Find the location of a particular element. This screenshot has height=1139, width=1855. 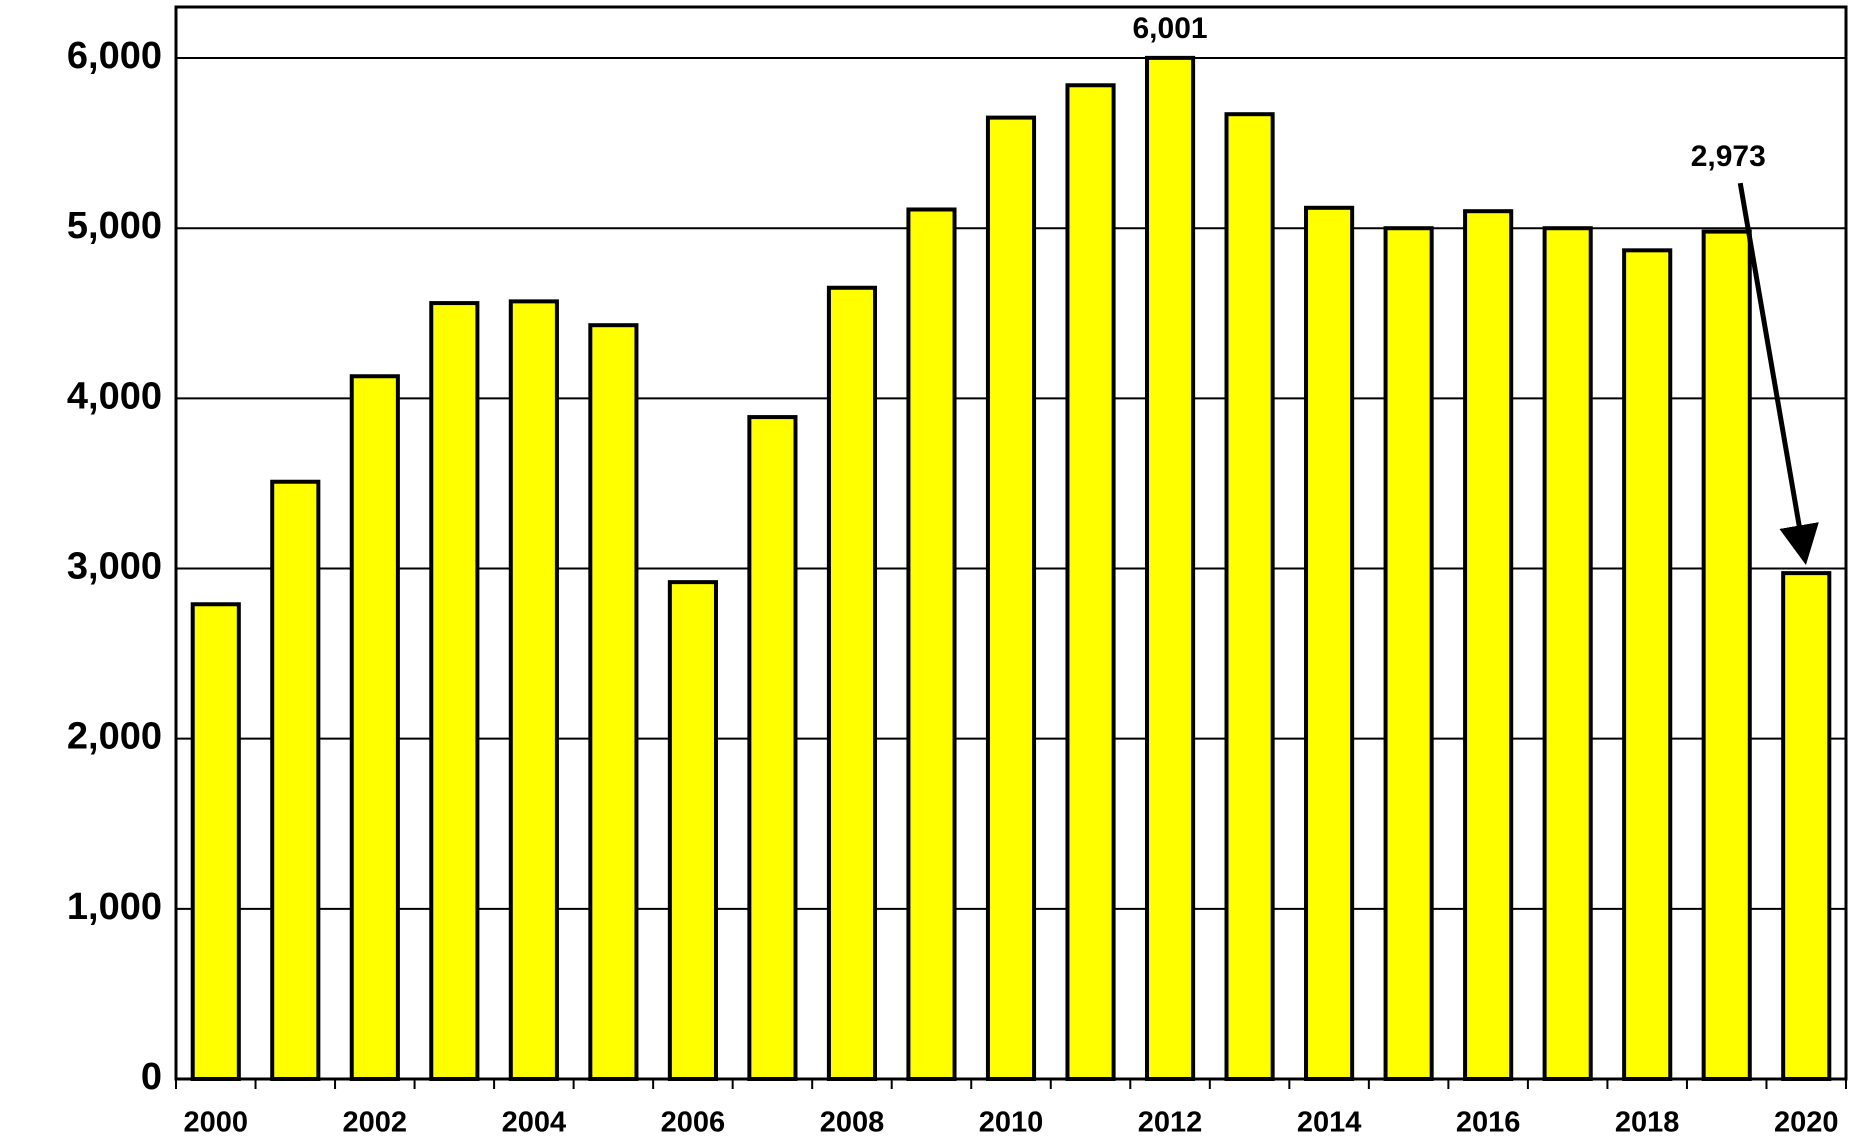

x-tick-label: 2018 is located at coordinates (1647, 1123).